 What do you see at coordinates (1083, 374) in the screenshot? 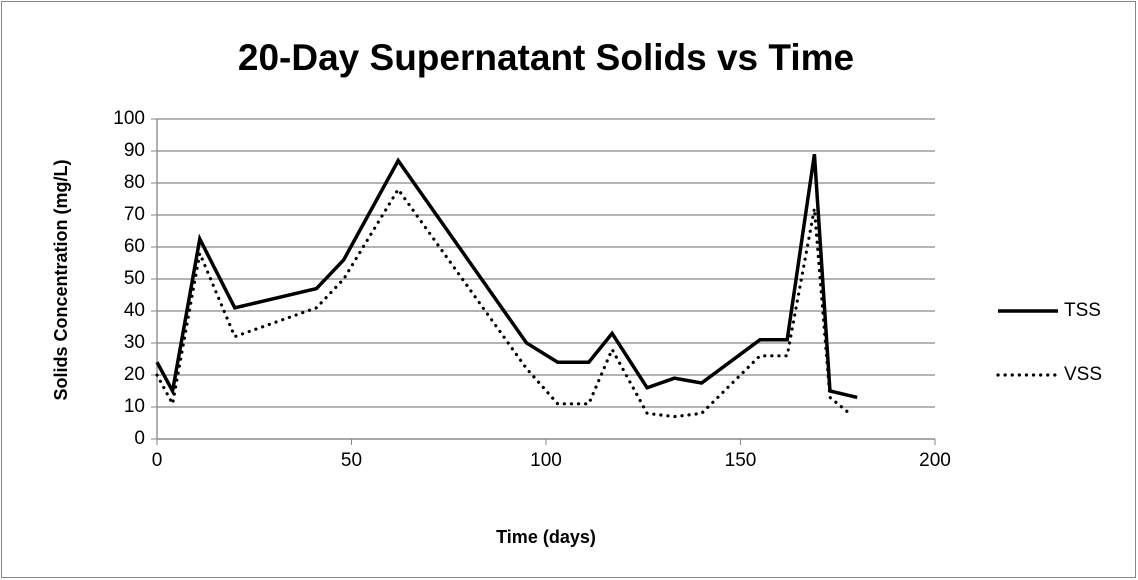
I see `legend-label: VSS` at bounding box center [1083, 374].